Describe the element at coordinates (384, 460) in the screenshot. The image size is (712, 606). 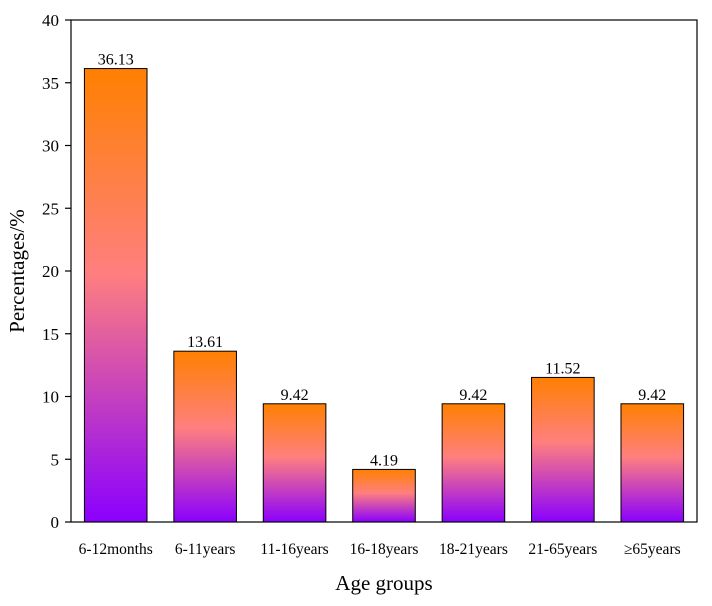
I see `data-label-3: 4.19` at that location.